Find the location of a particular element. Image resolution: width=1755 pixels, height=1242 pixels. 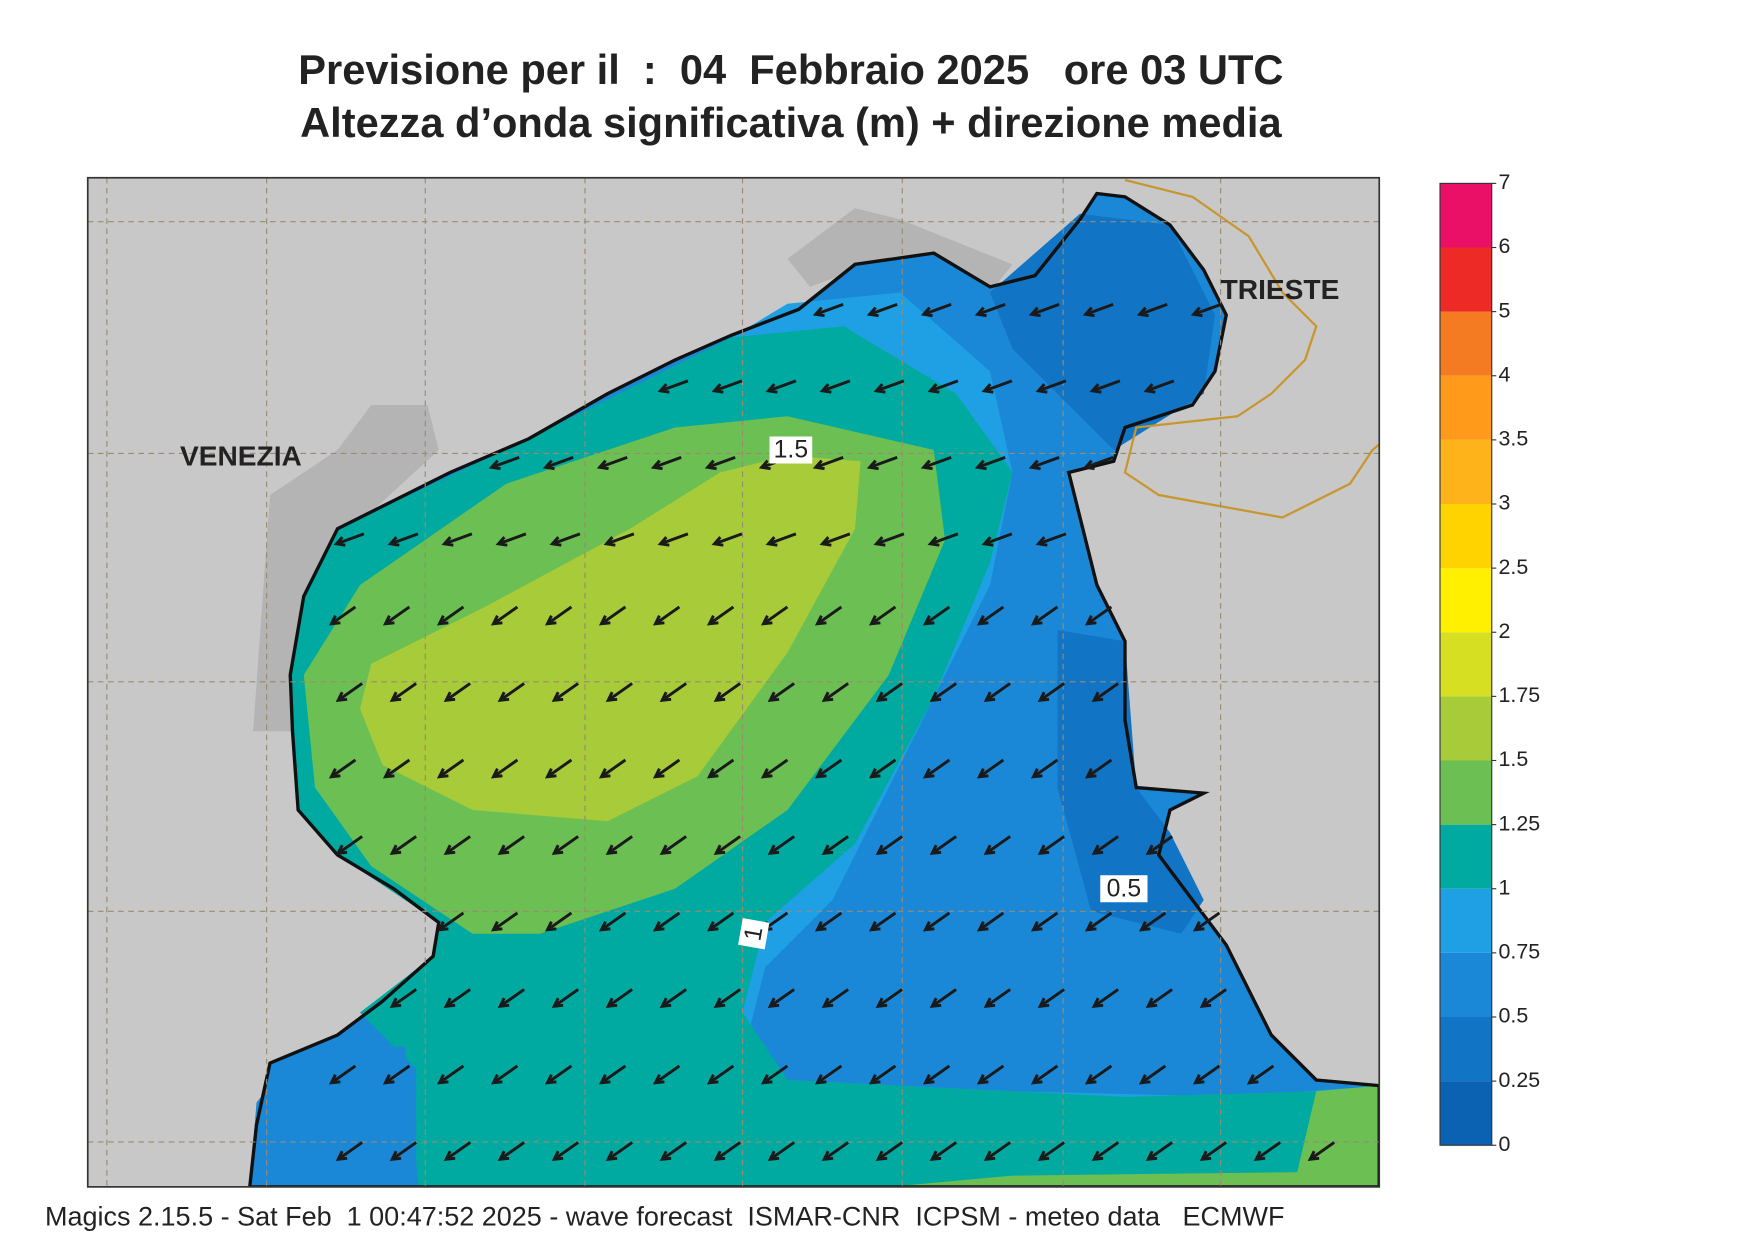

colorbar-tick-label: 2.5 is located at coordinates (1514, 567).